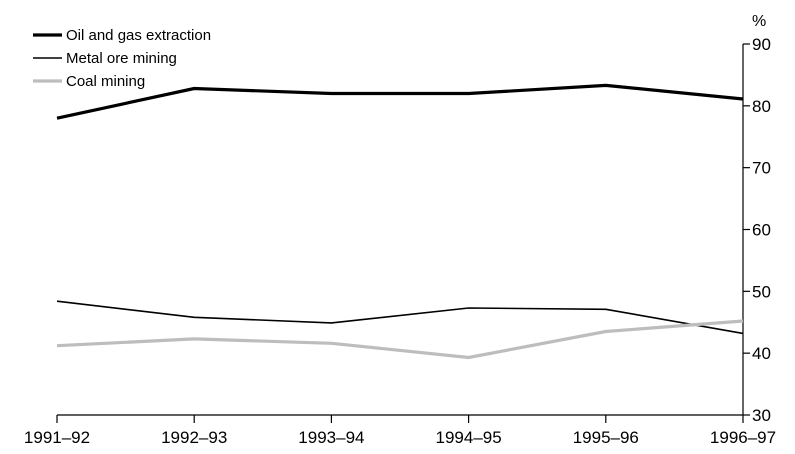 The width and height of the screenshot is (795, 454). I want to click on y-tick-label: 90, so click(761, 44).